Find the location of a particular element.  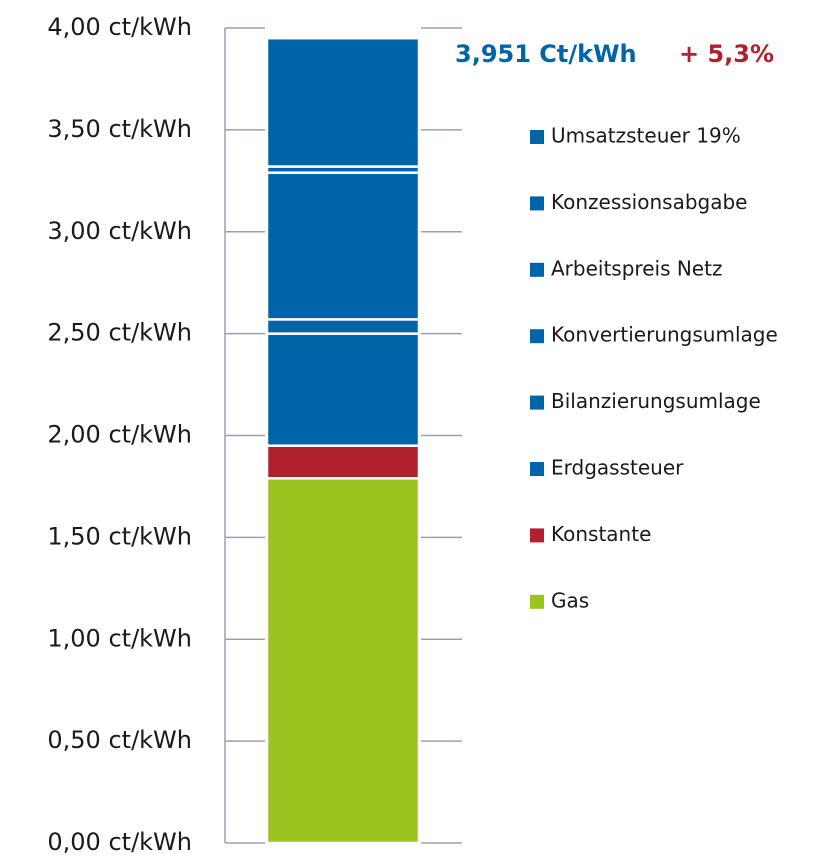

total-annotation: 3,951 Ct/kWh is located at coordinates (546, 54).